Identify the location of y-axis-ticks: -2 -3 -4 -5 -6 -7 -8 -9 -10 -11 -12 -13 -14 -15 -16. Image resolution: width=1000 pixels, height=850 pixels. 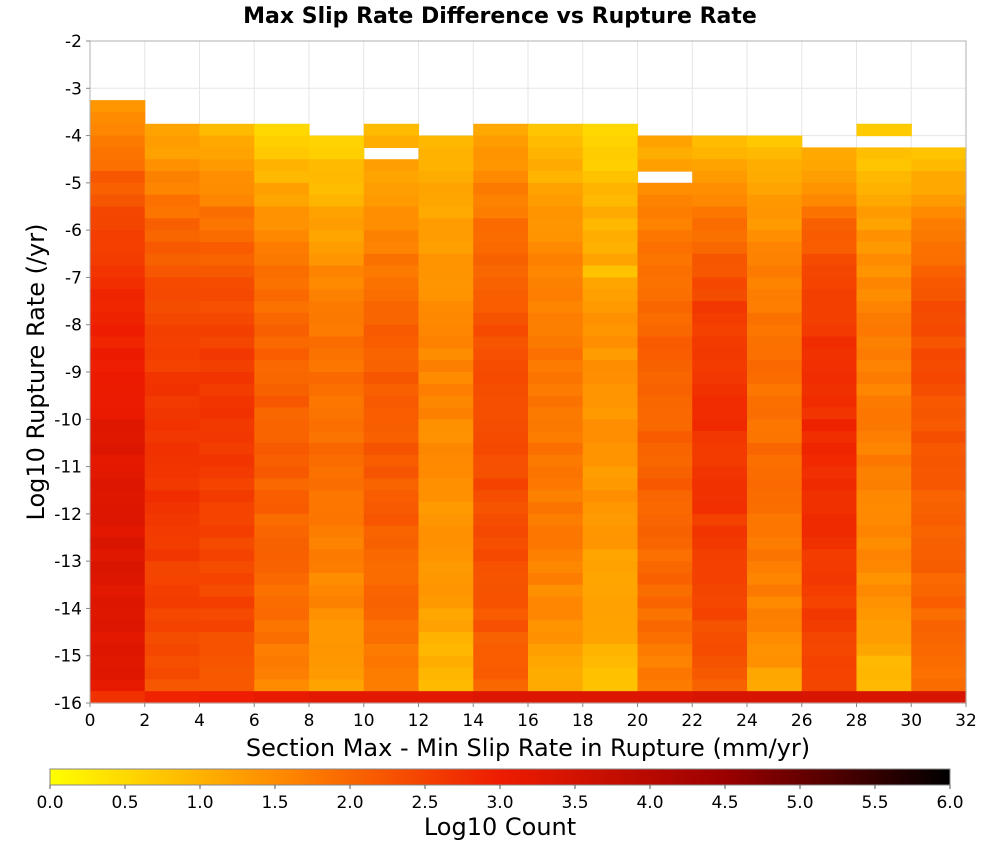
(72, 373).